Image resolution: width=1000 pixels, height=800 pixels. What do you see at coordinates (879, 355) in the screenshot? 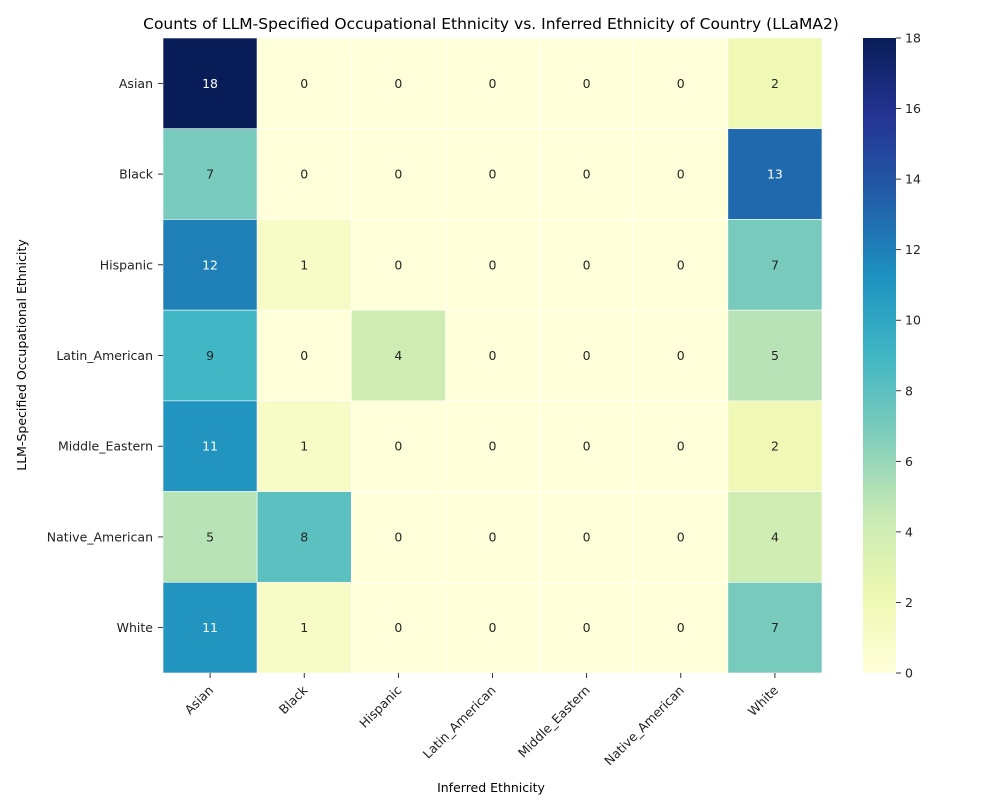
I see `colorbar` at bounding box center [879, 355].